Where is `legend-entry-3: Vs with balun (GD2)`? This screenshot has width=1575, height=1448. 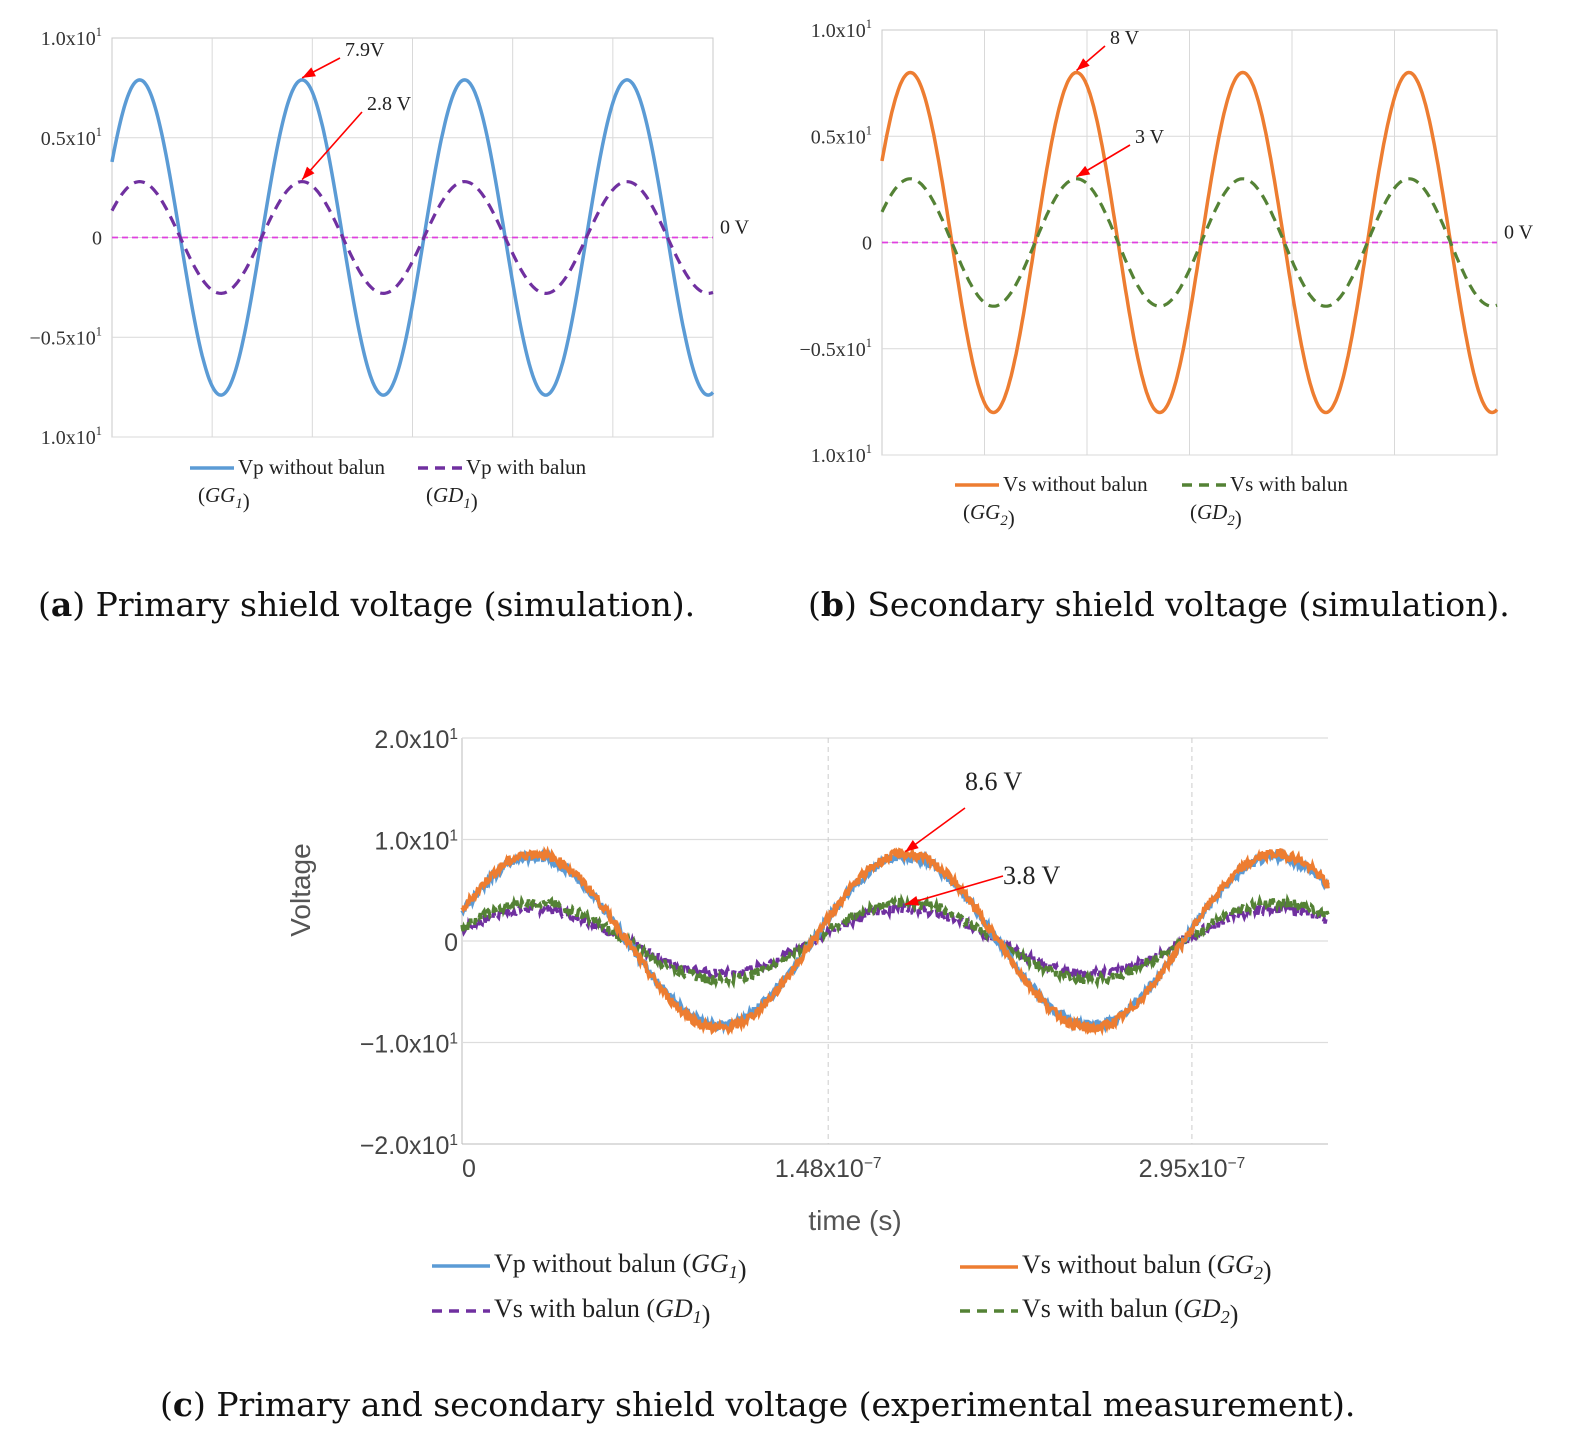
legend-entry-3: Vs with balun (GD2) is located at coordinates (1130, 1311).